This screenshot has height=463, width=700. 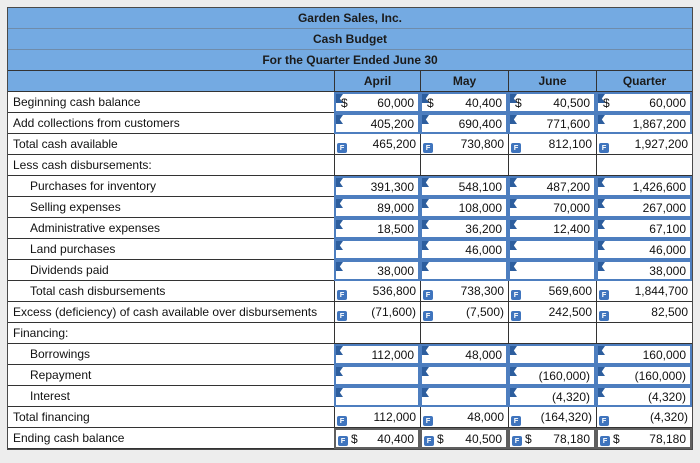 What do you see at coordinates (552, 81) in the screenshot?
I see `column-header-june: June` at bounding box center [552, 81].